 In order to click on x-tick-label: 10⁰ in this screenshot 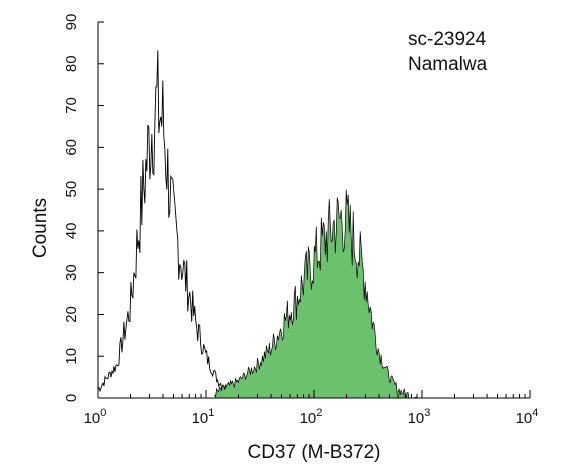, I will do `click(95, 417)`.